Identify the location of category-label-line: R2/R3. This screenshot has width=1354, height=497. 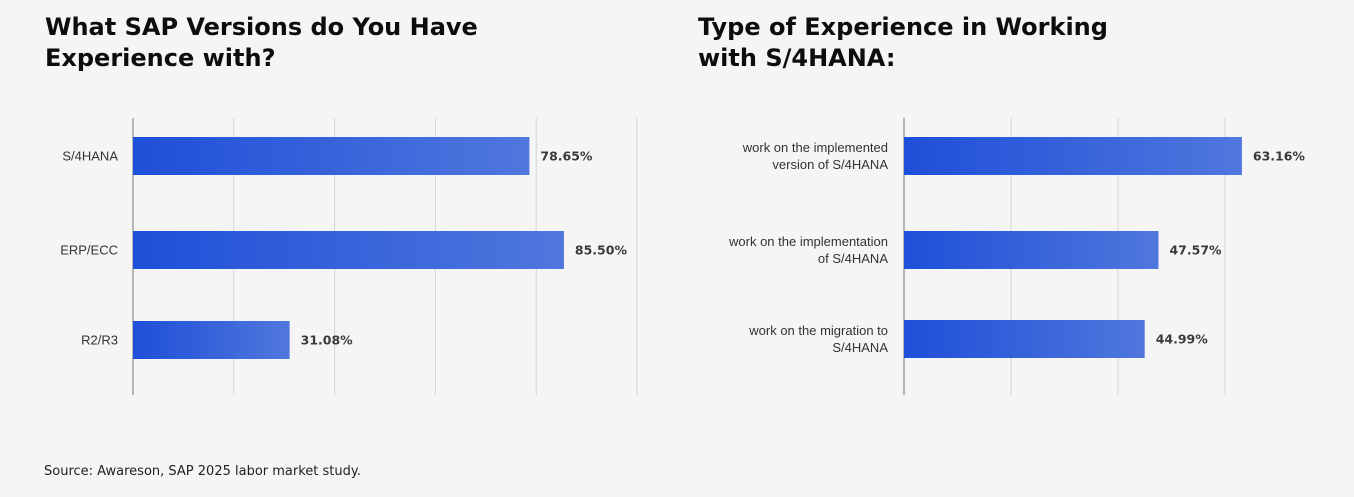
(99, 340).